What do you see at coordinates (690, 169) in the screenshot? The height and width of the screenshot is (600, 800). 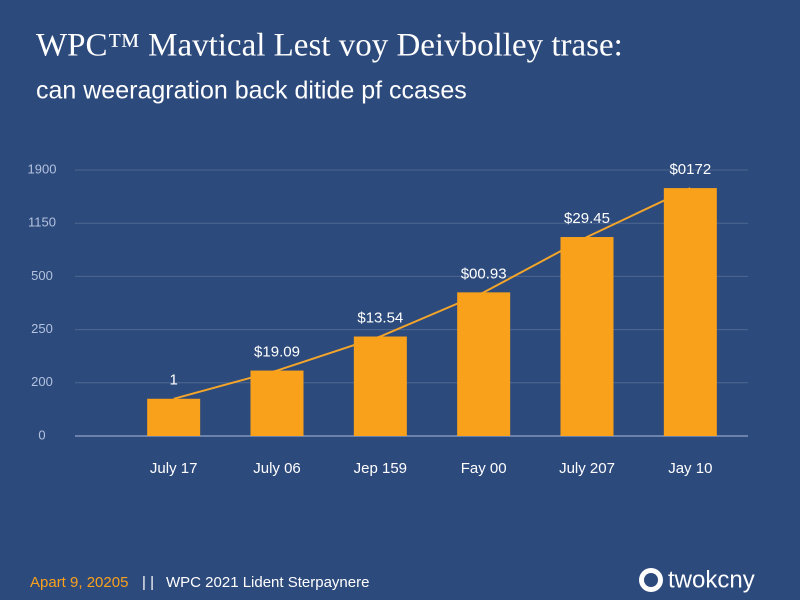 I see `annotation: $0172` at bounding box center [690, 169].